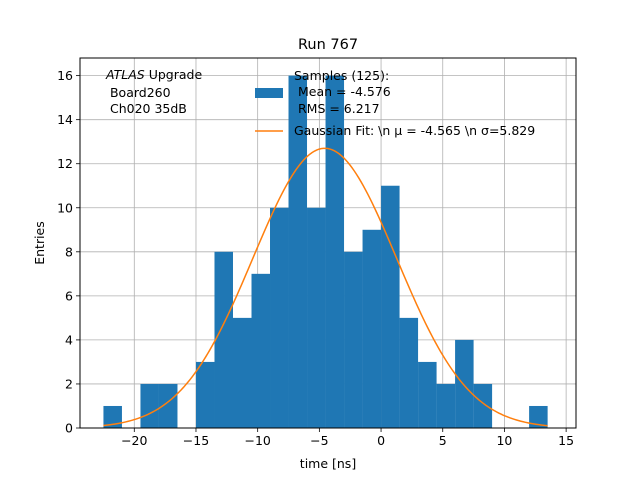 The height and width of the screenshot is (480, 640). What do you see at coordinates (342, 91) in the screenshot?
I see `legend-mean: Mean = -4.576` at bounding box center [342, 91].